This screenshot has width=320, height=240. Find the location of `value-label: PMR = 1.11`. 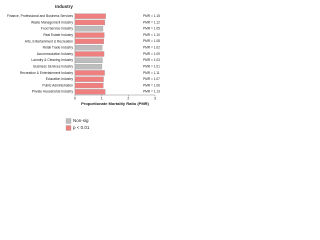

value-label: PMR = 1.11 is located at coordinates (151, 73).